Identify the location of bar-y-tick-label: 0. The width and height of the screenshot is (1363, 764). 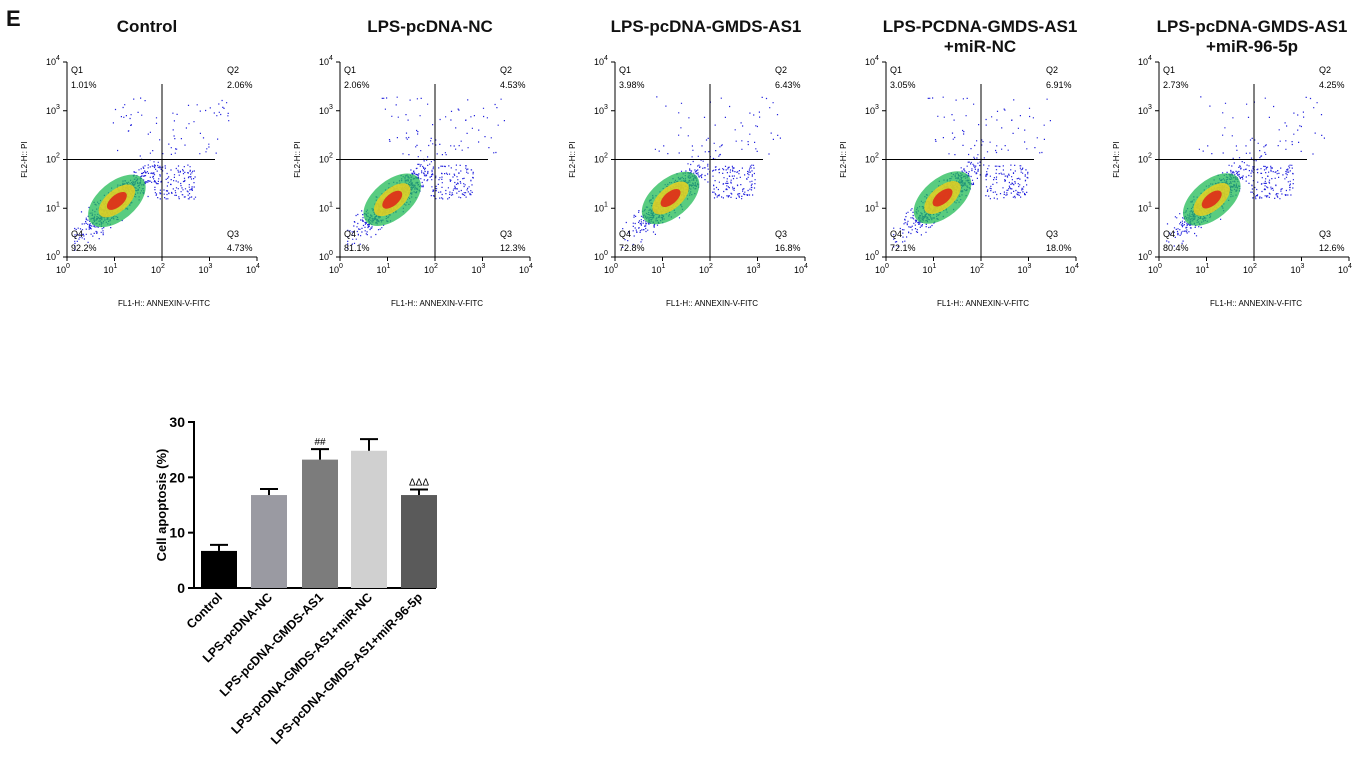
(181, 588).